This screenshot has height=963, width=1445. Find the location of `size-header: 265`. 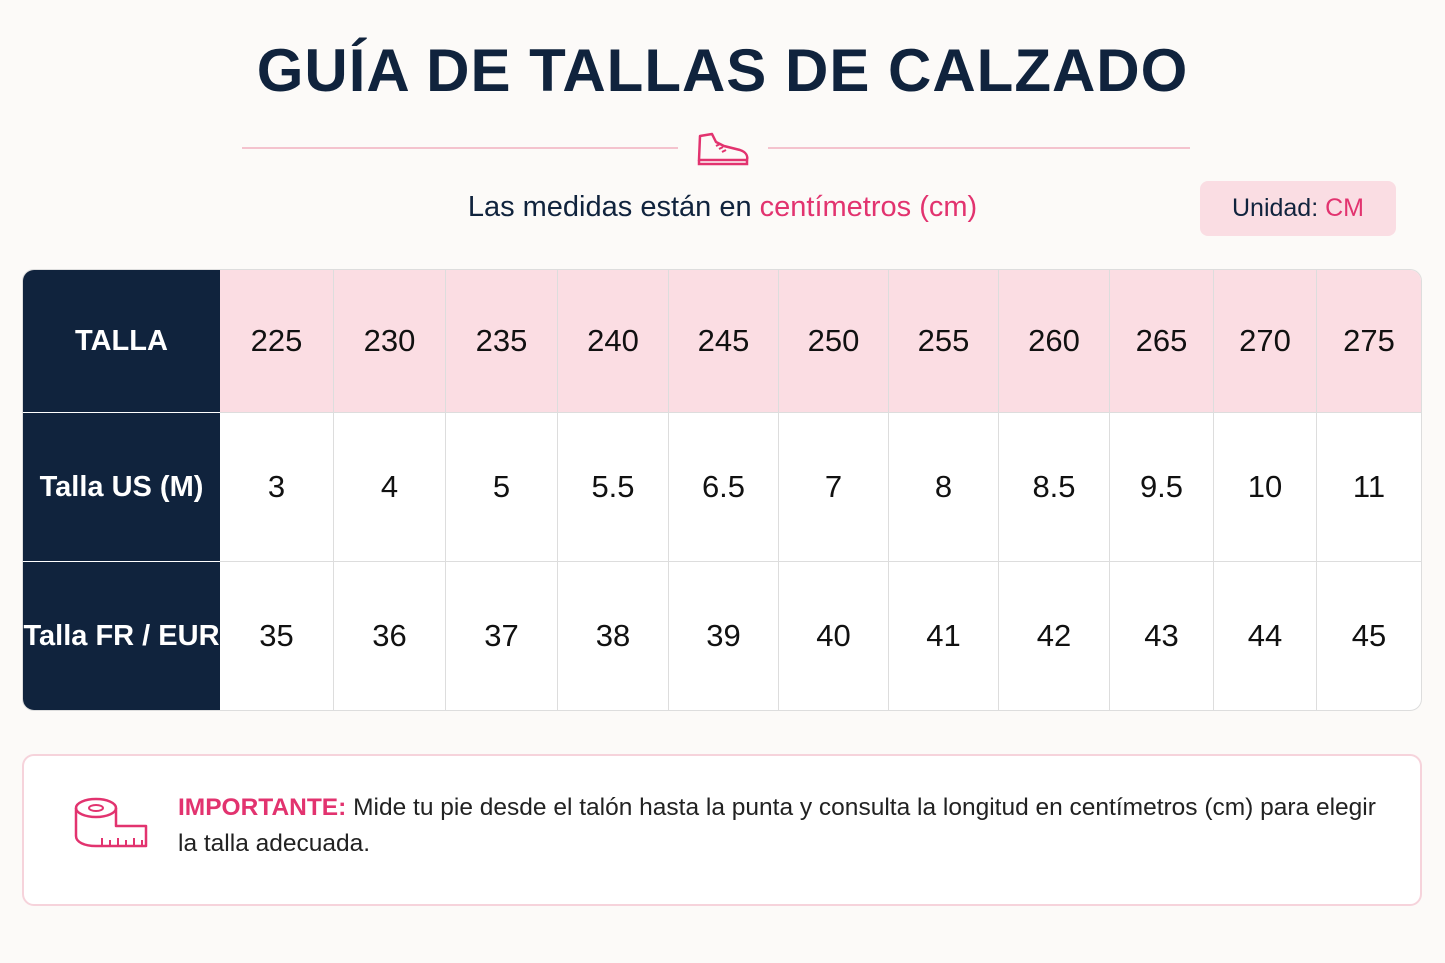

size-header: 265 is located at coordinates (1162, 341).